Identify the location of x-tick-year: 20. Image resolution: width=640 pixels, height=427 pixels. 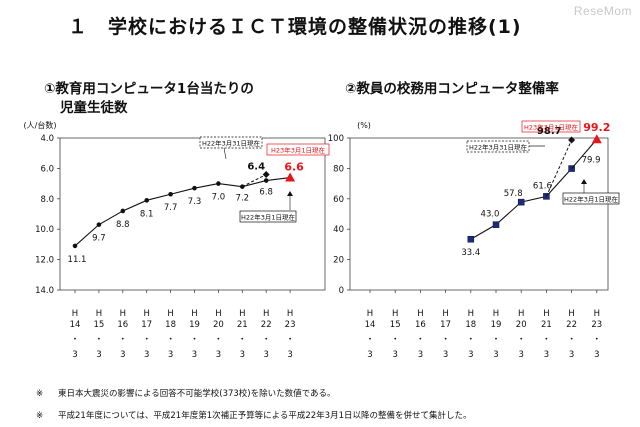
(521, 325).